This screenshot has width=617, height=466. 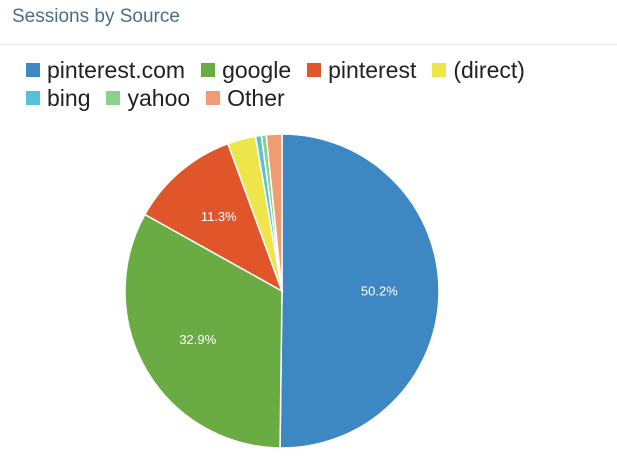 I want to click on legend-item-direct: (direct), so click(x=478, y=70).